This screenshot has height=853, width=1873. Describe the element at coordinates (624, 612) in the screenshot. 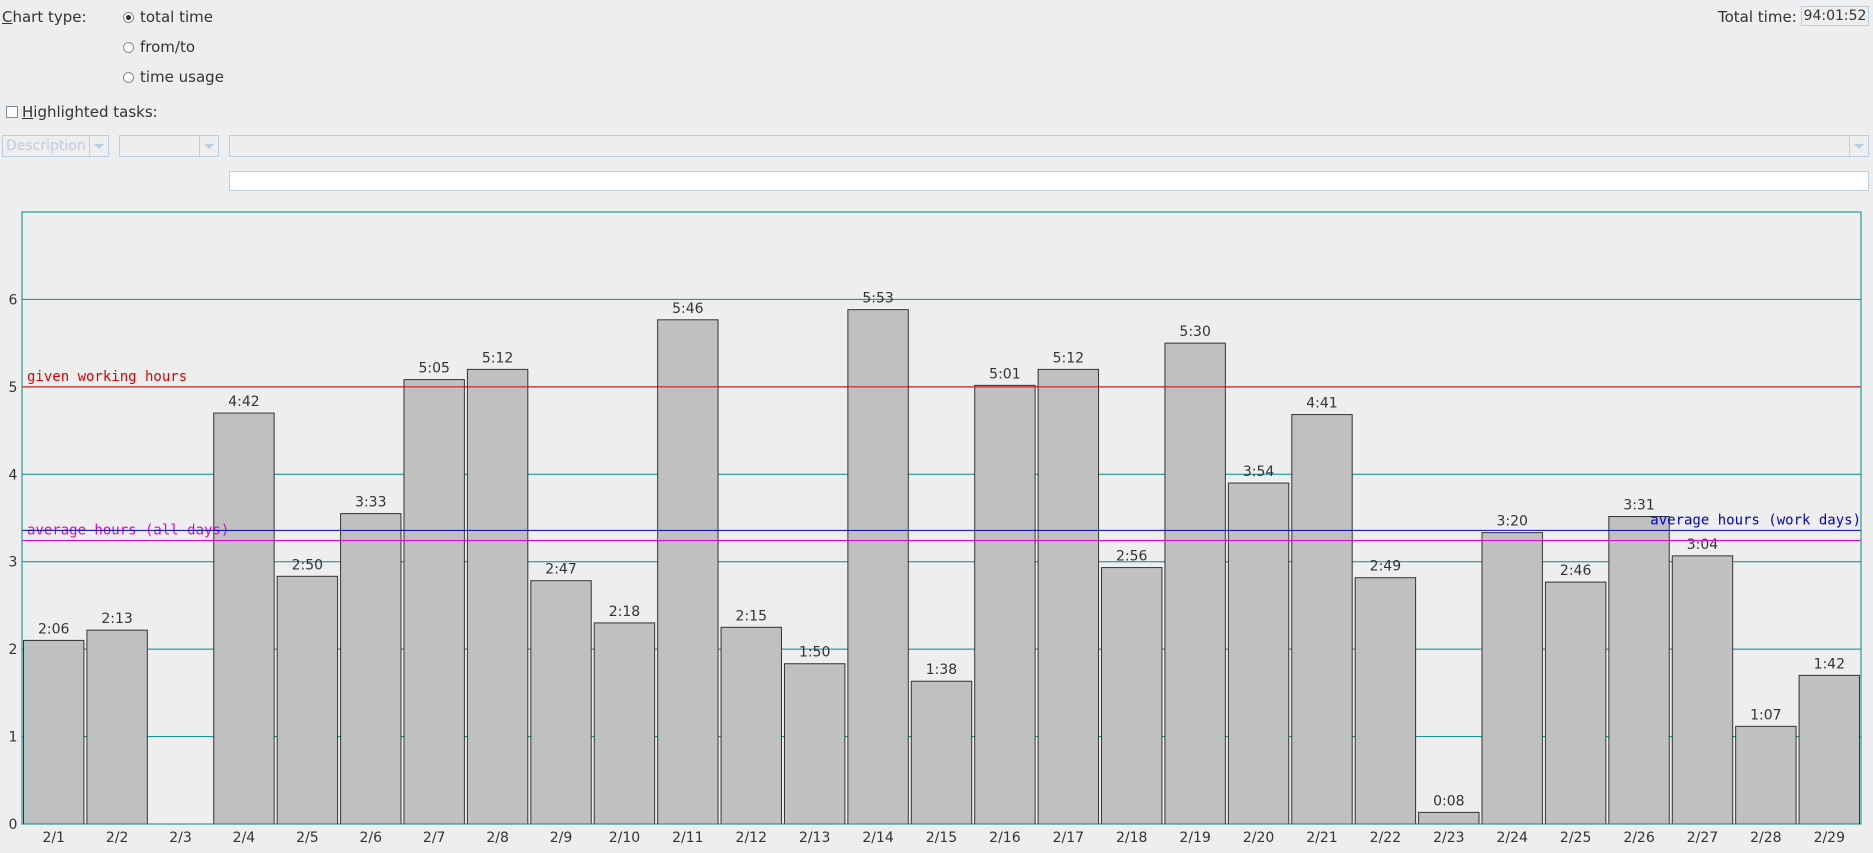

I see `bar-value-label: 2:18` at that location.